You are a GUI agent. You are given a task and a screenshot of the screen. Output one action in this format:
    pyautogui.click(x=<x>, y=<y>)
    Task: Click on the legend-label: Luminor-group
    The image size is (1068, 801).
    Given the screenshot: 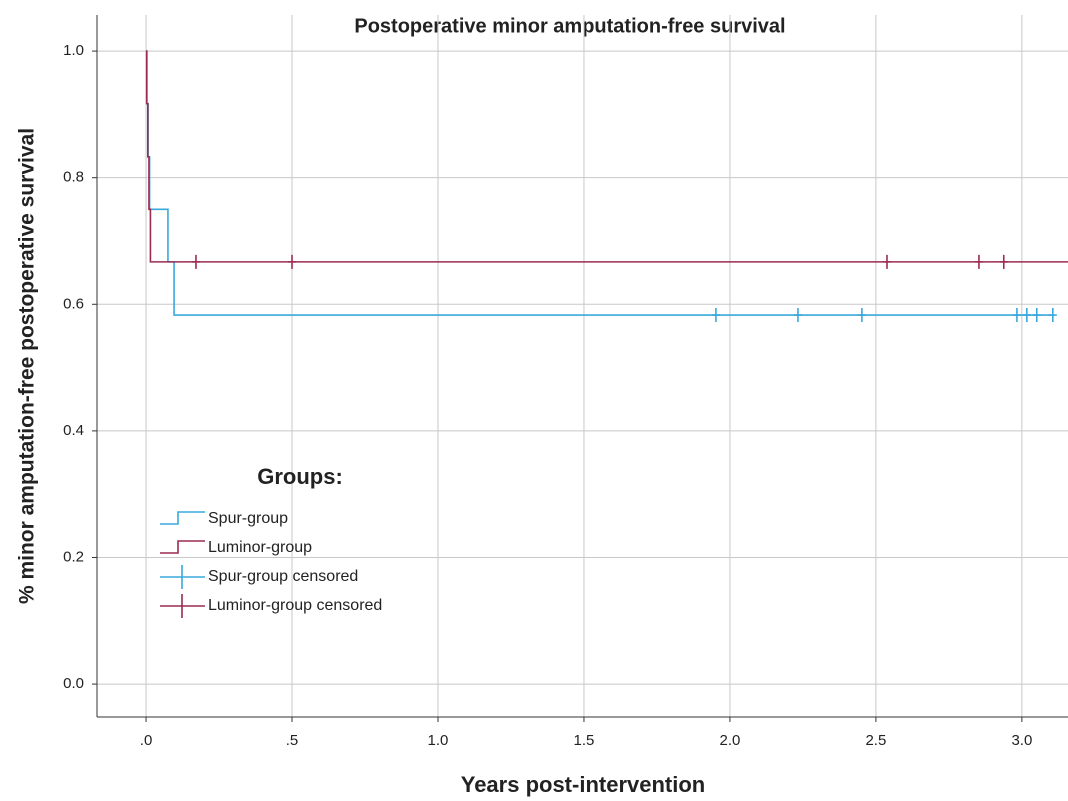 What is the action you would take?
    pyautogui.click(x=260, y=547)
    